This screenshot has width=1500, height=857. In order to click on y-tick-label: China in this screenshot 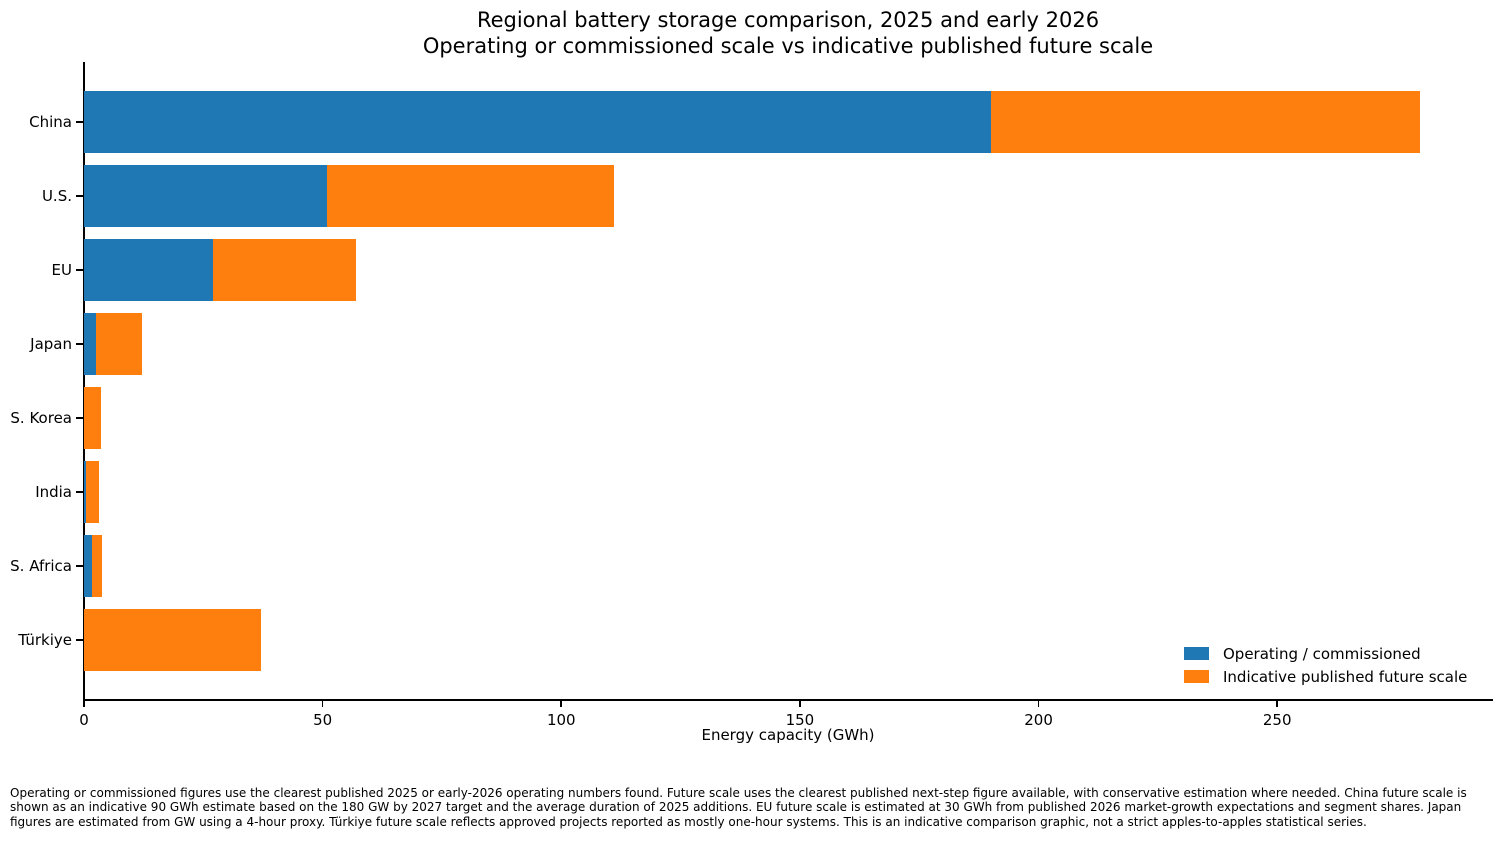, I will do `click(50, 122)`.